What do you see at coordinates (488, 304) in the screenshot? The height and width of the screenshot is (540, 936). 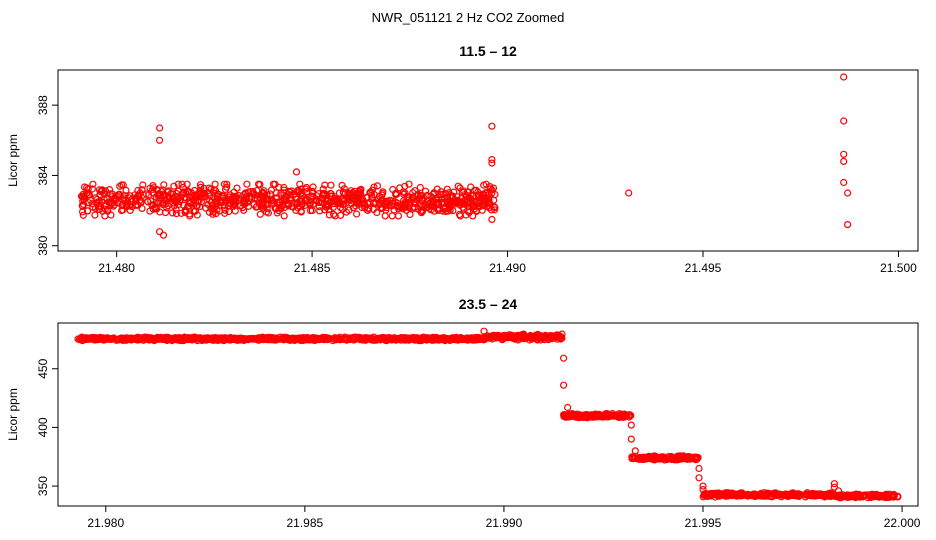 I see `panel-title: 23.5 – 24` at bounding box center [488, 304].